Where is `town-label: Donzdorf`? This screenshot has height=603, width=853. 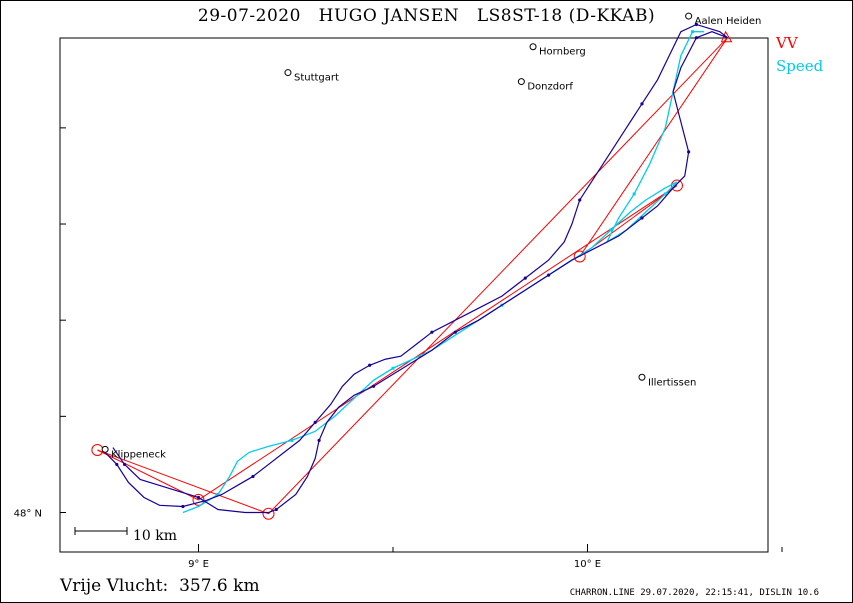
town-label: Donzdorf is located at coordinates (550, 87).